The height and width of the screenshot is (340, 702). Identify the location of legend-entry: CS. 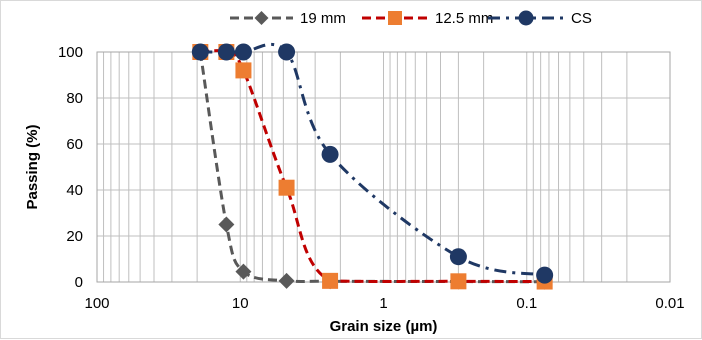
(540, 18).